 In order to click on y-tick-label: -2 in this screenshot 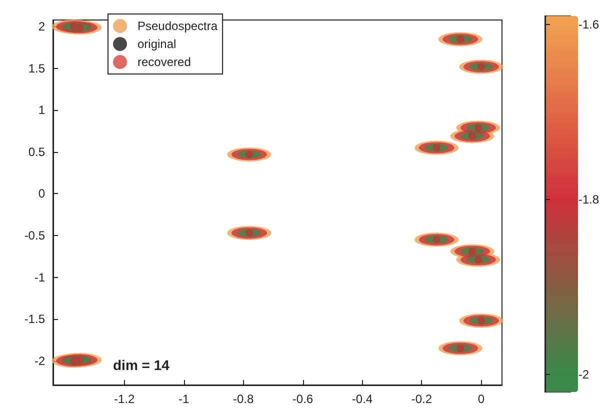, I will do `click(40, 361)`.